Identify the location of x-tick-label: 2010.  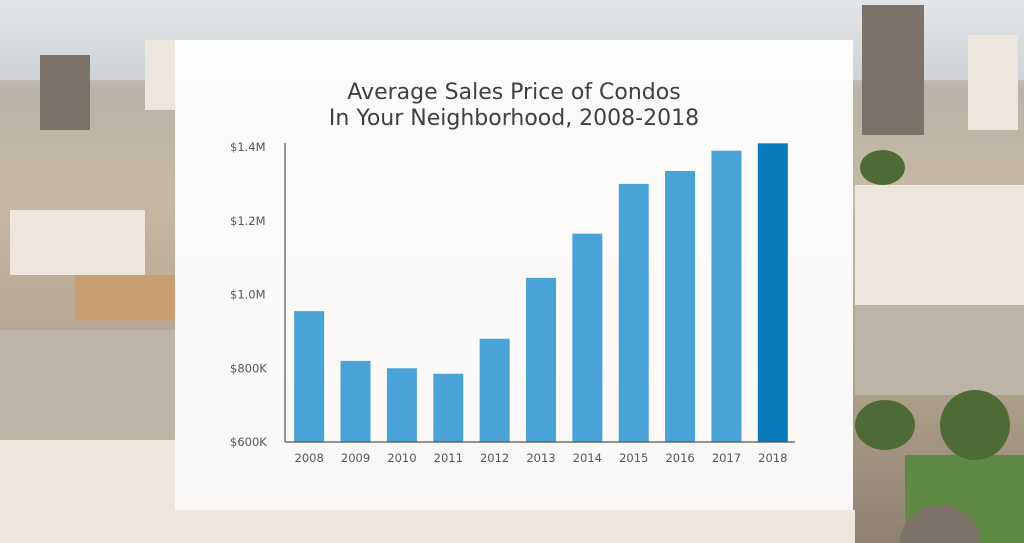
(401, 458).